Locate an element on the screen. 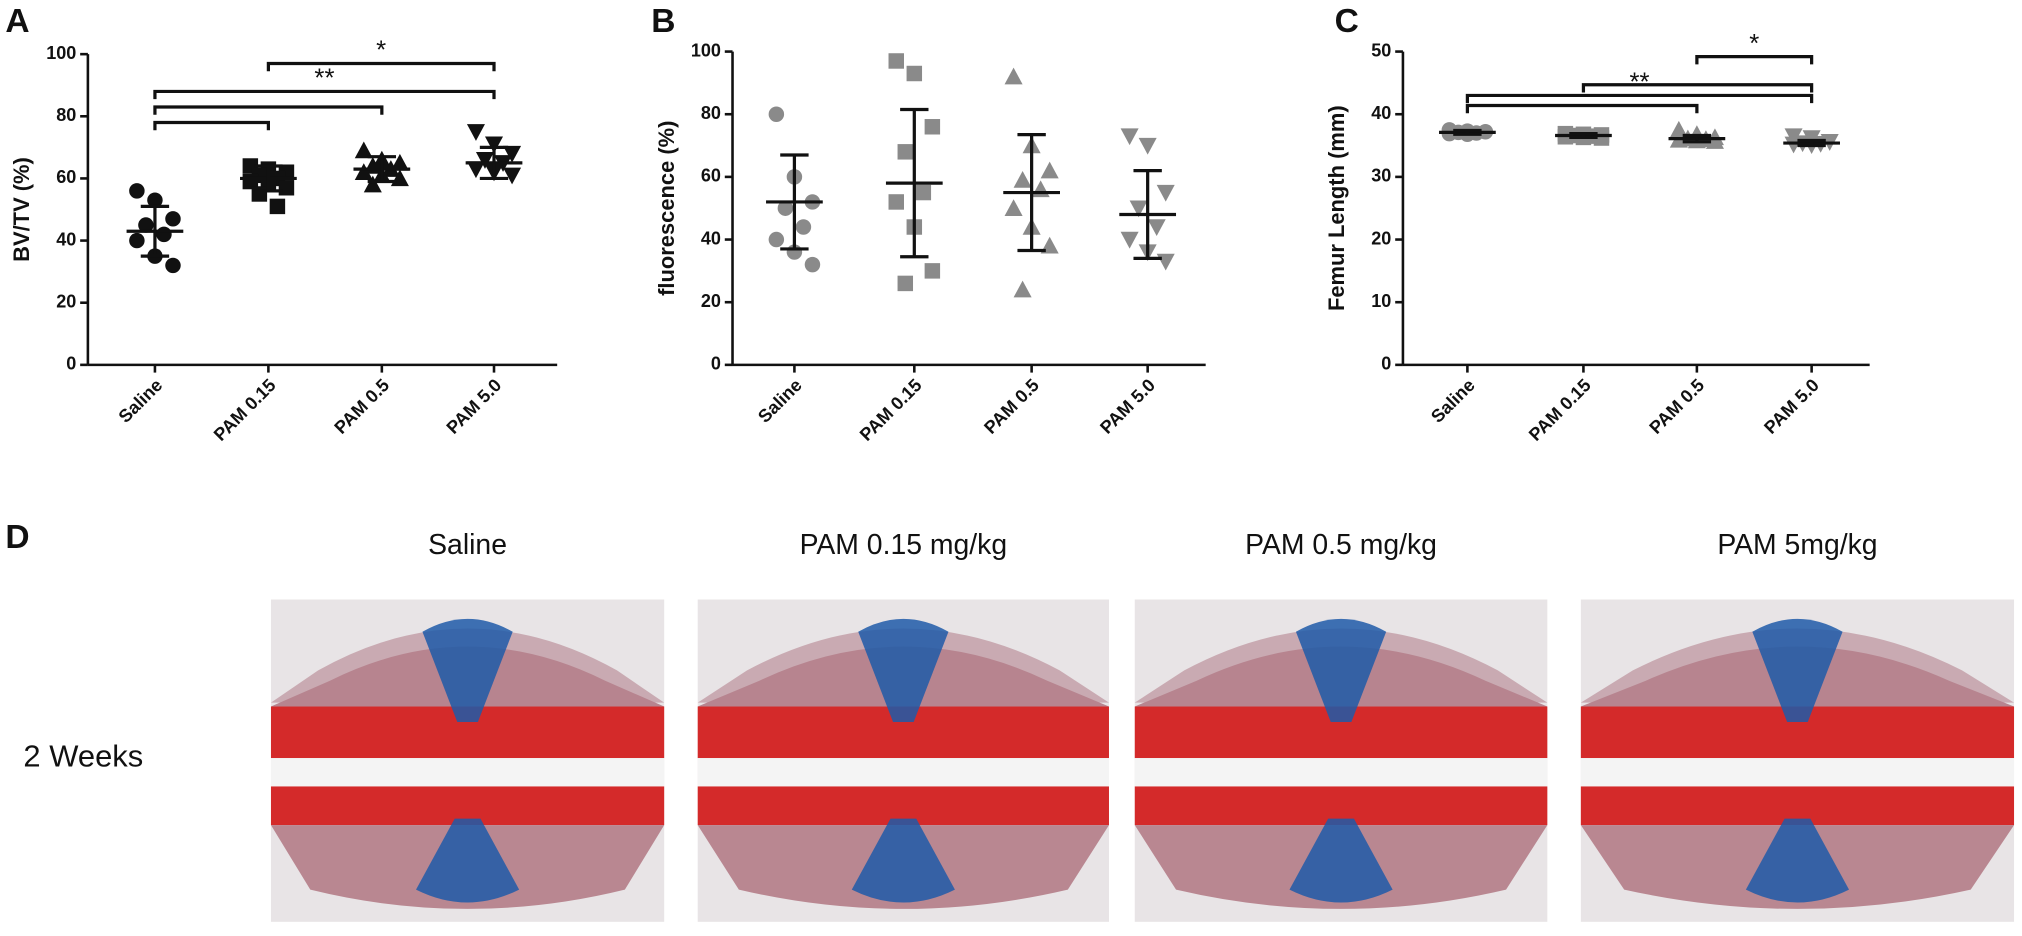  significance-label: ** is located at coordinates (1639, 83).